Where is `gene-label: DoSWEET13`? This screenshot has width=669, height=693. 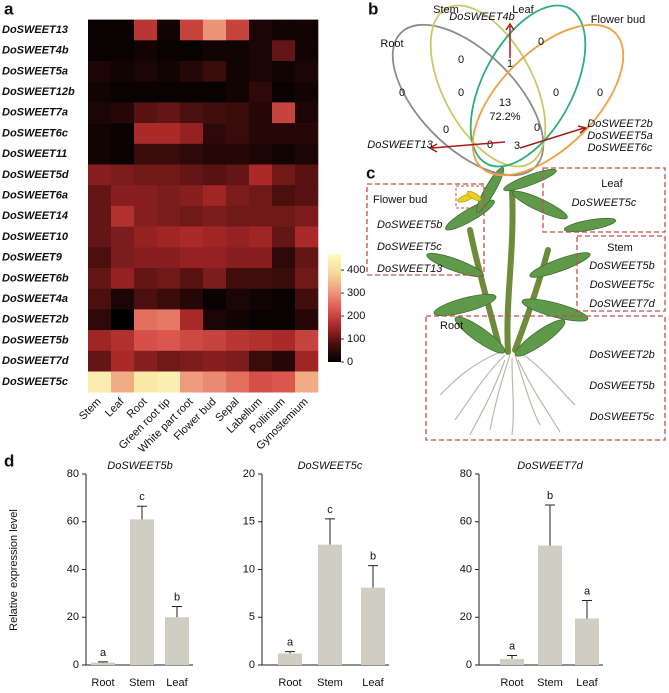
gene-label: DoSWEET13 is located at coordinates (410, 269).